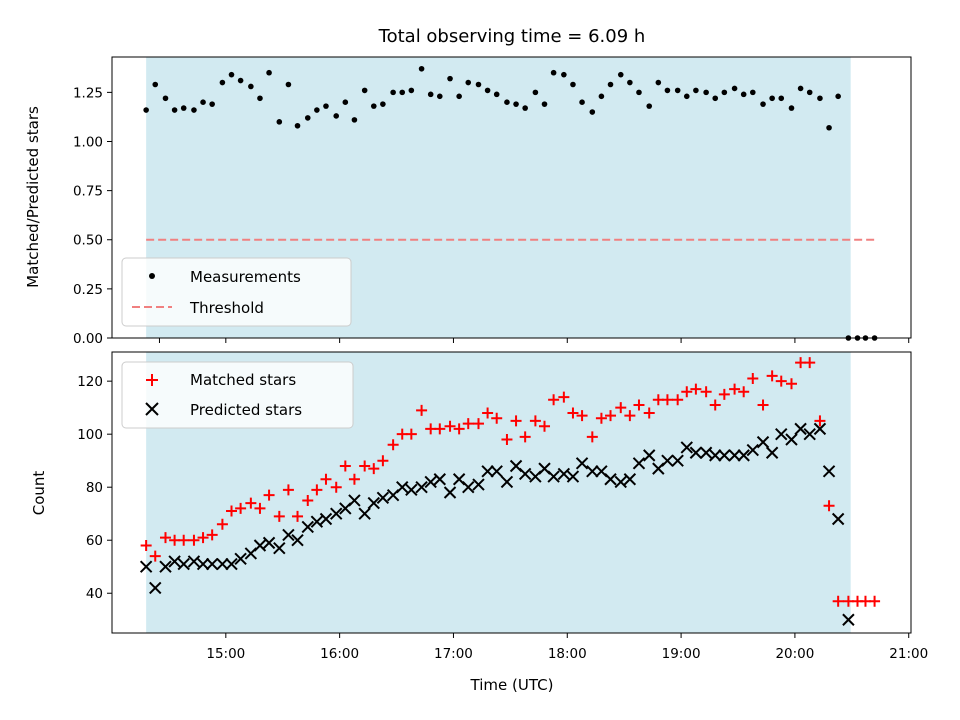  Describe the element at coordinates (512, 685) in the screenshot. I see `bottom-x-axis-label: Time (UTC)` at that location.